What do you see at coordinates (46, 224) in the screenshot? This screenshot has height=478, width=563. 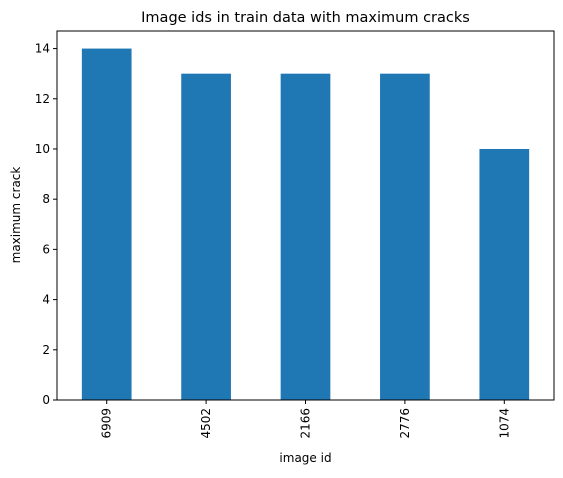 I see `y-axis: 0 2 4 6 8 10 12 14` at bounding box center [46, 224].